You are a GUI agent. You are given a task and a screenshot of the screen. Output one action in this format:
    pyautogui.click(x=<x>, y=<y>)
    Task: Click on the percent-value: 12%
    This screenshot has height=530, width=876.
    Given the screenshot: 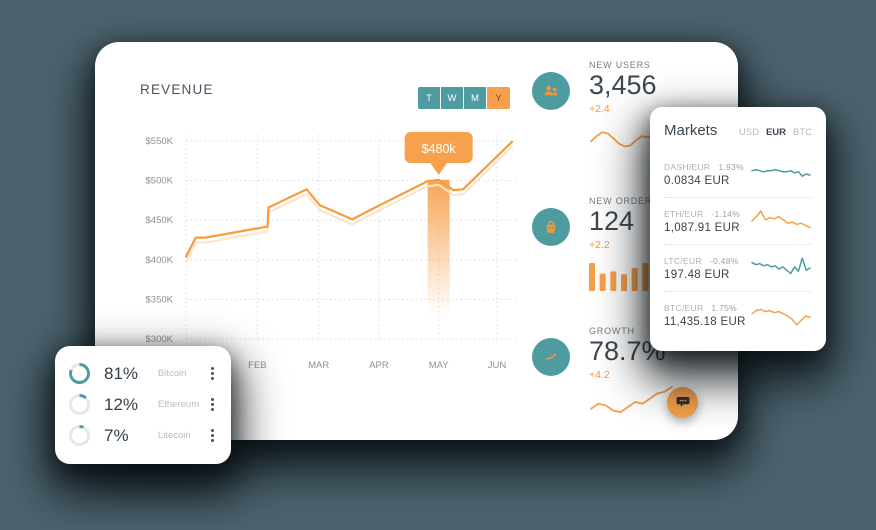 What is the action you would take?
    pyautogui.click(x=121, y=404)
    